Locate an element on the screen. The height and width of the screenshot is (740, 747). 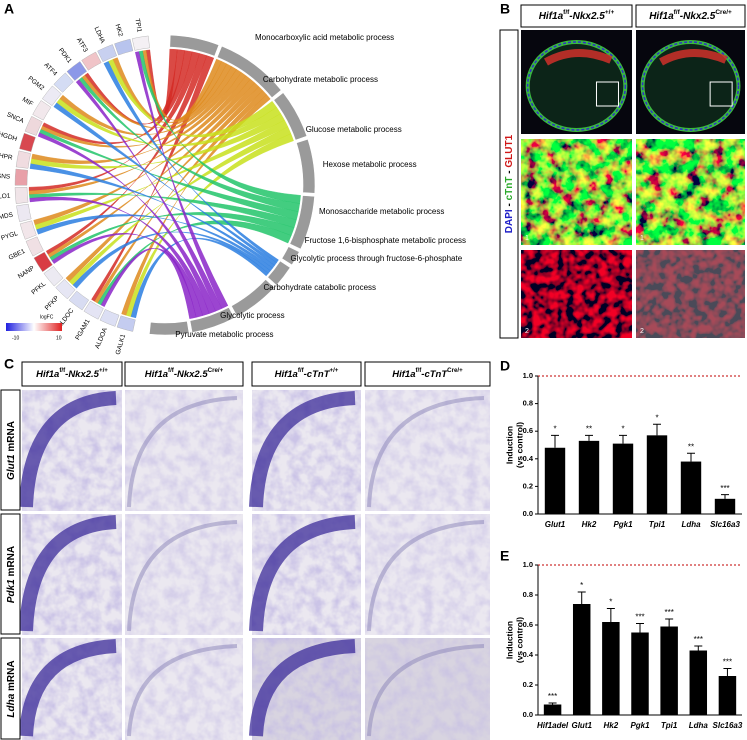
process-label: Carbohydrate catabolic process is located at coordinates (320, 287).